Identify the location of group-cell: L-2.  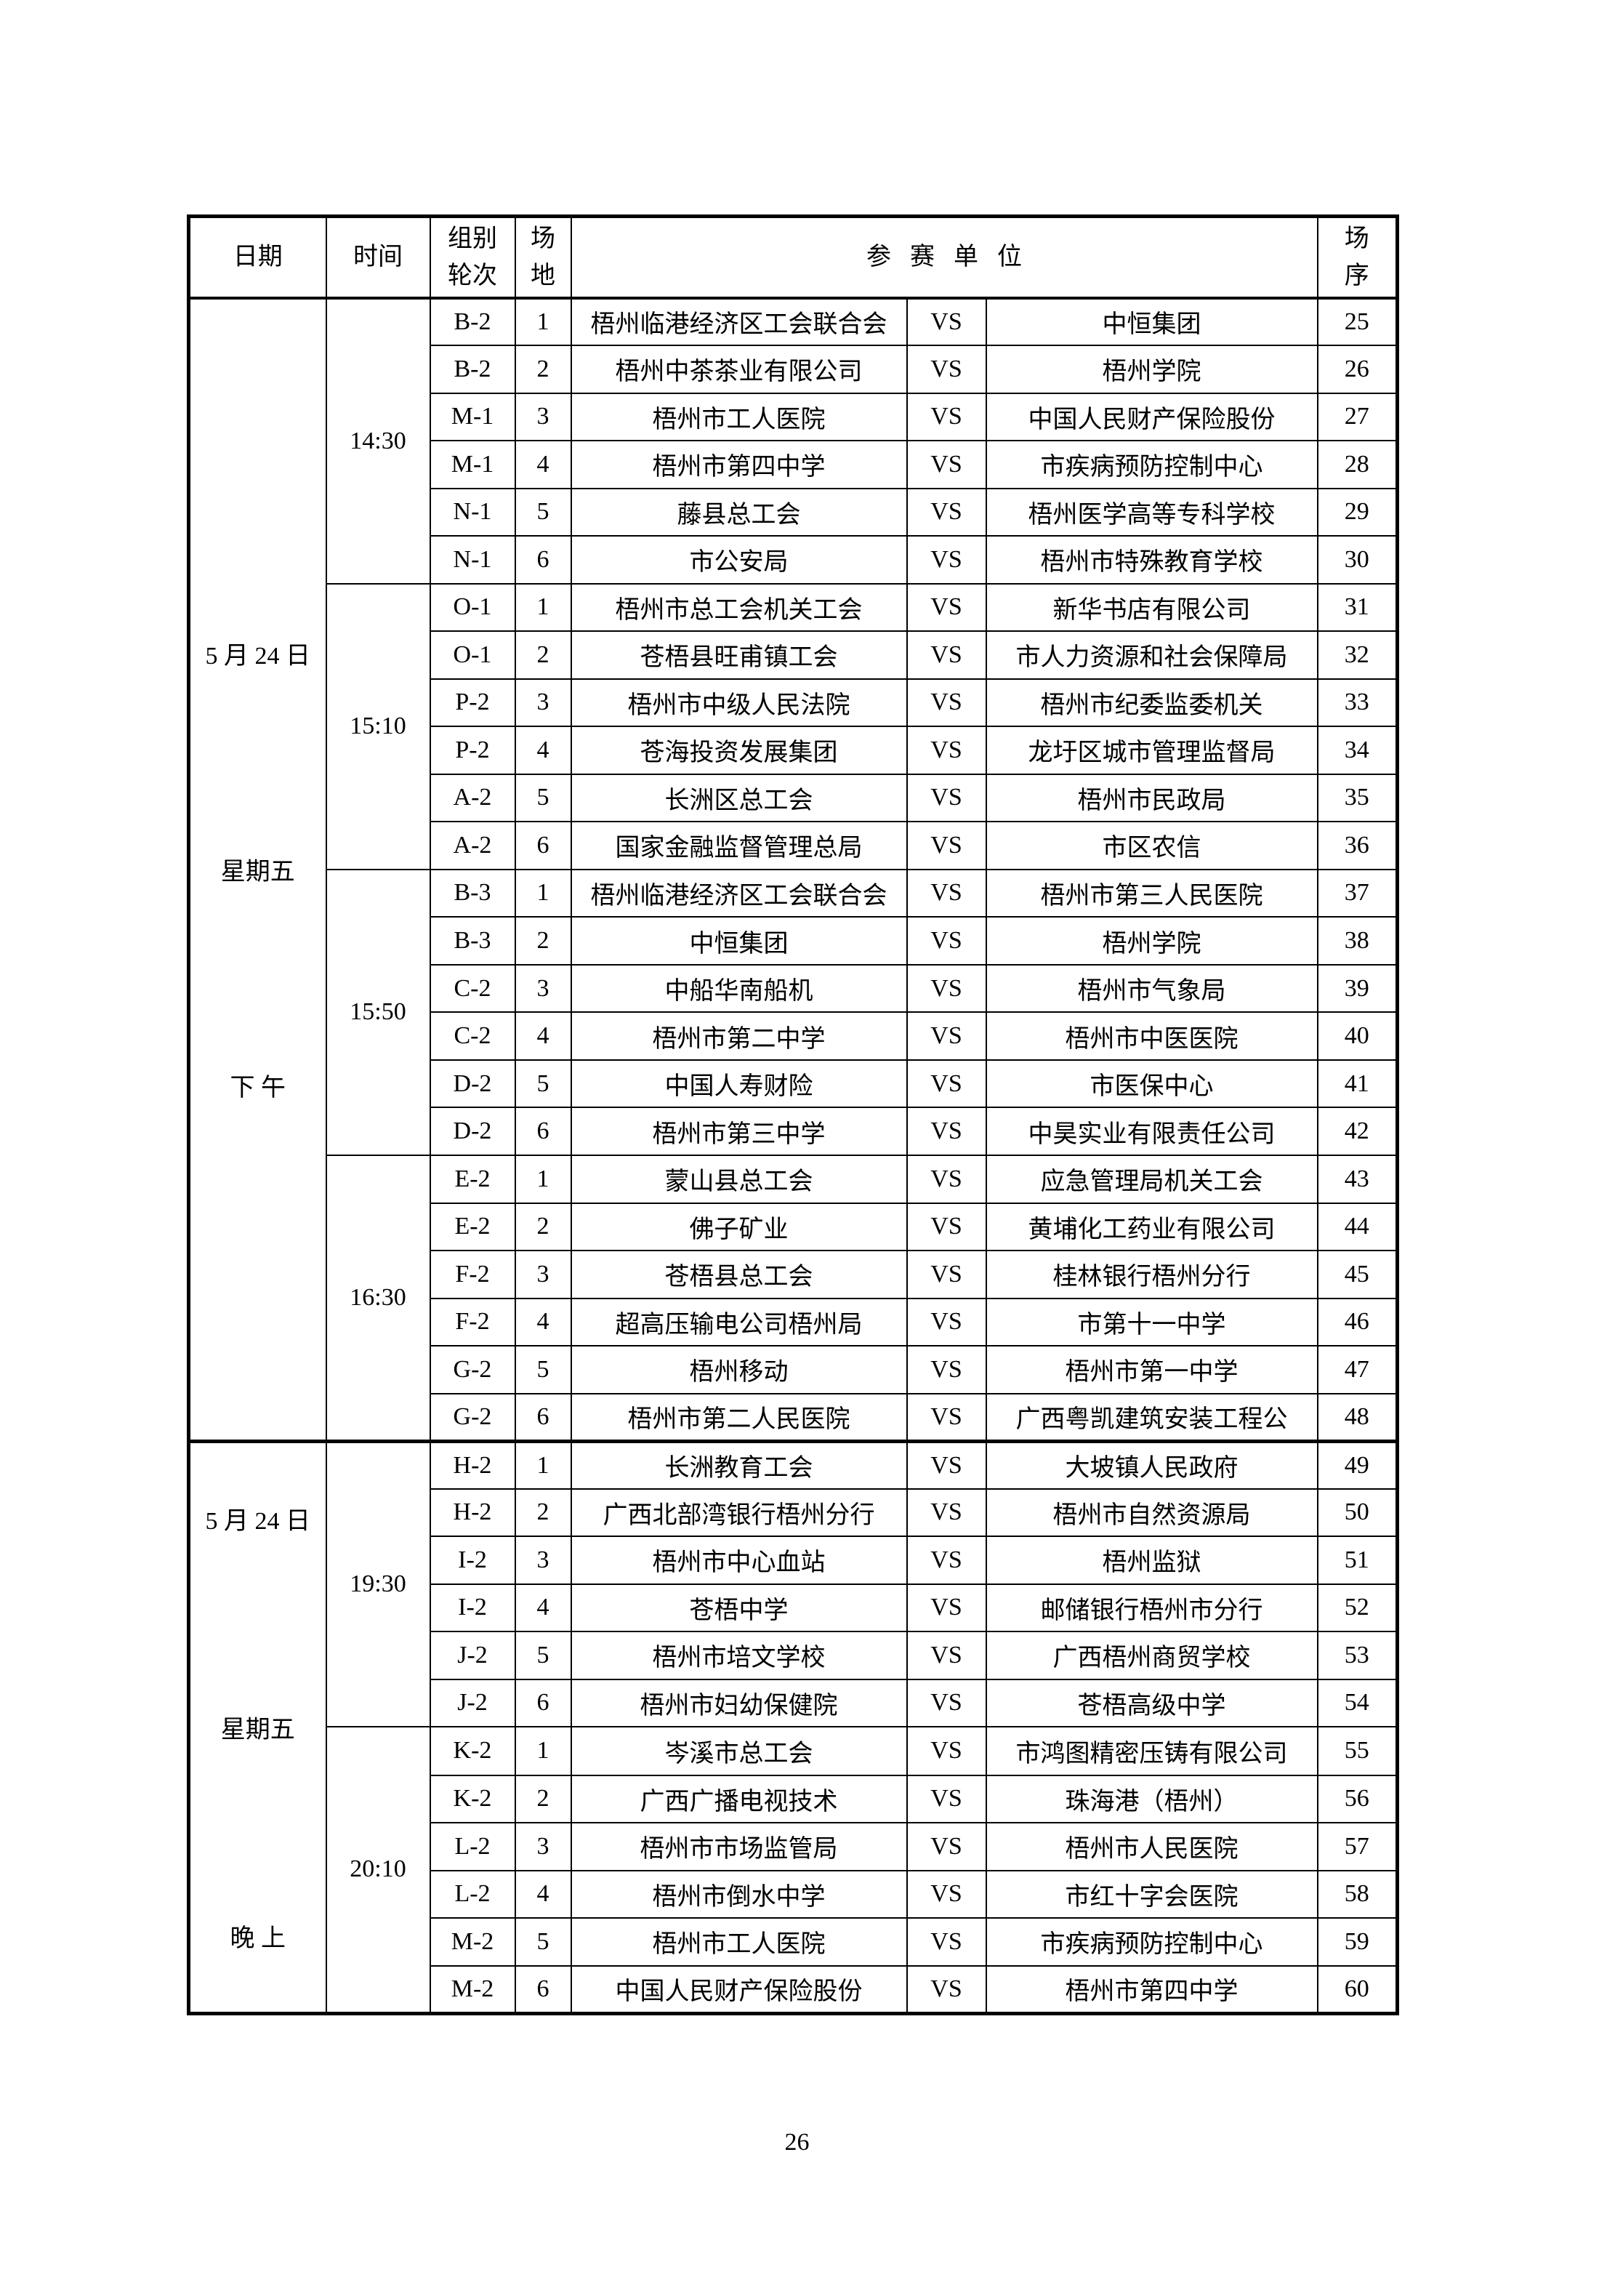
(472, 1846).